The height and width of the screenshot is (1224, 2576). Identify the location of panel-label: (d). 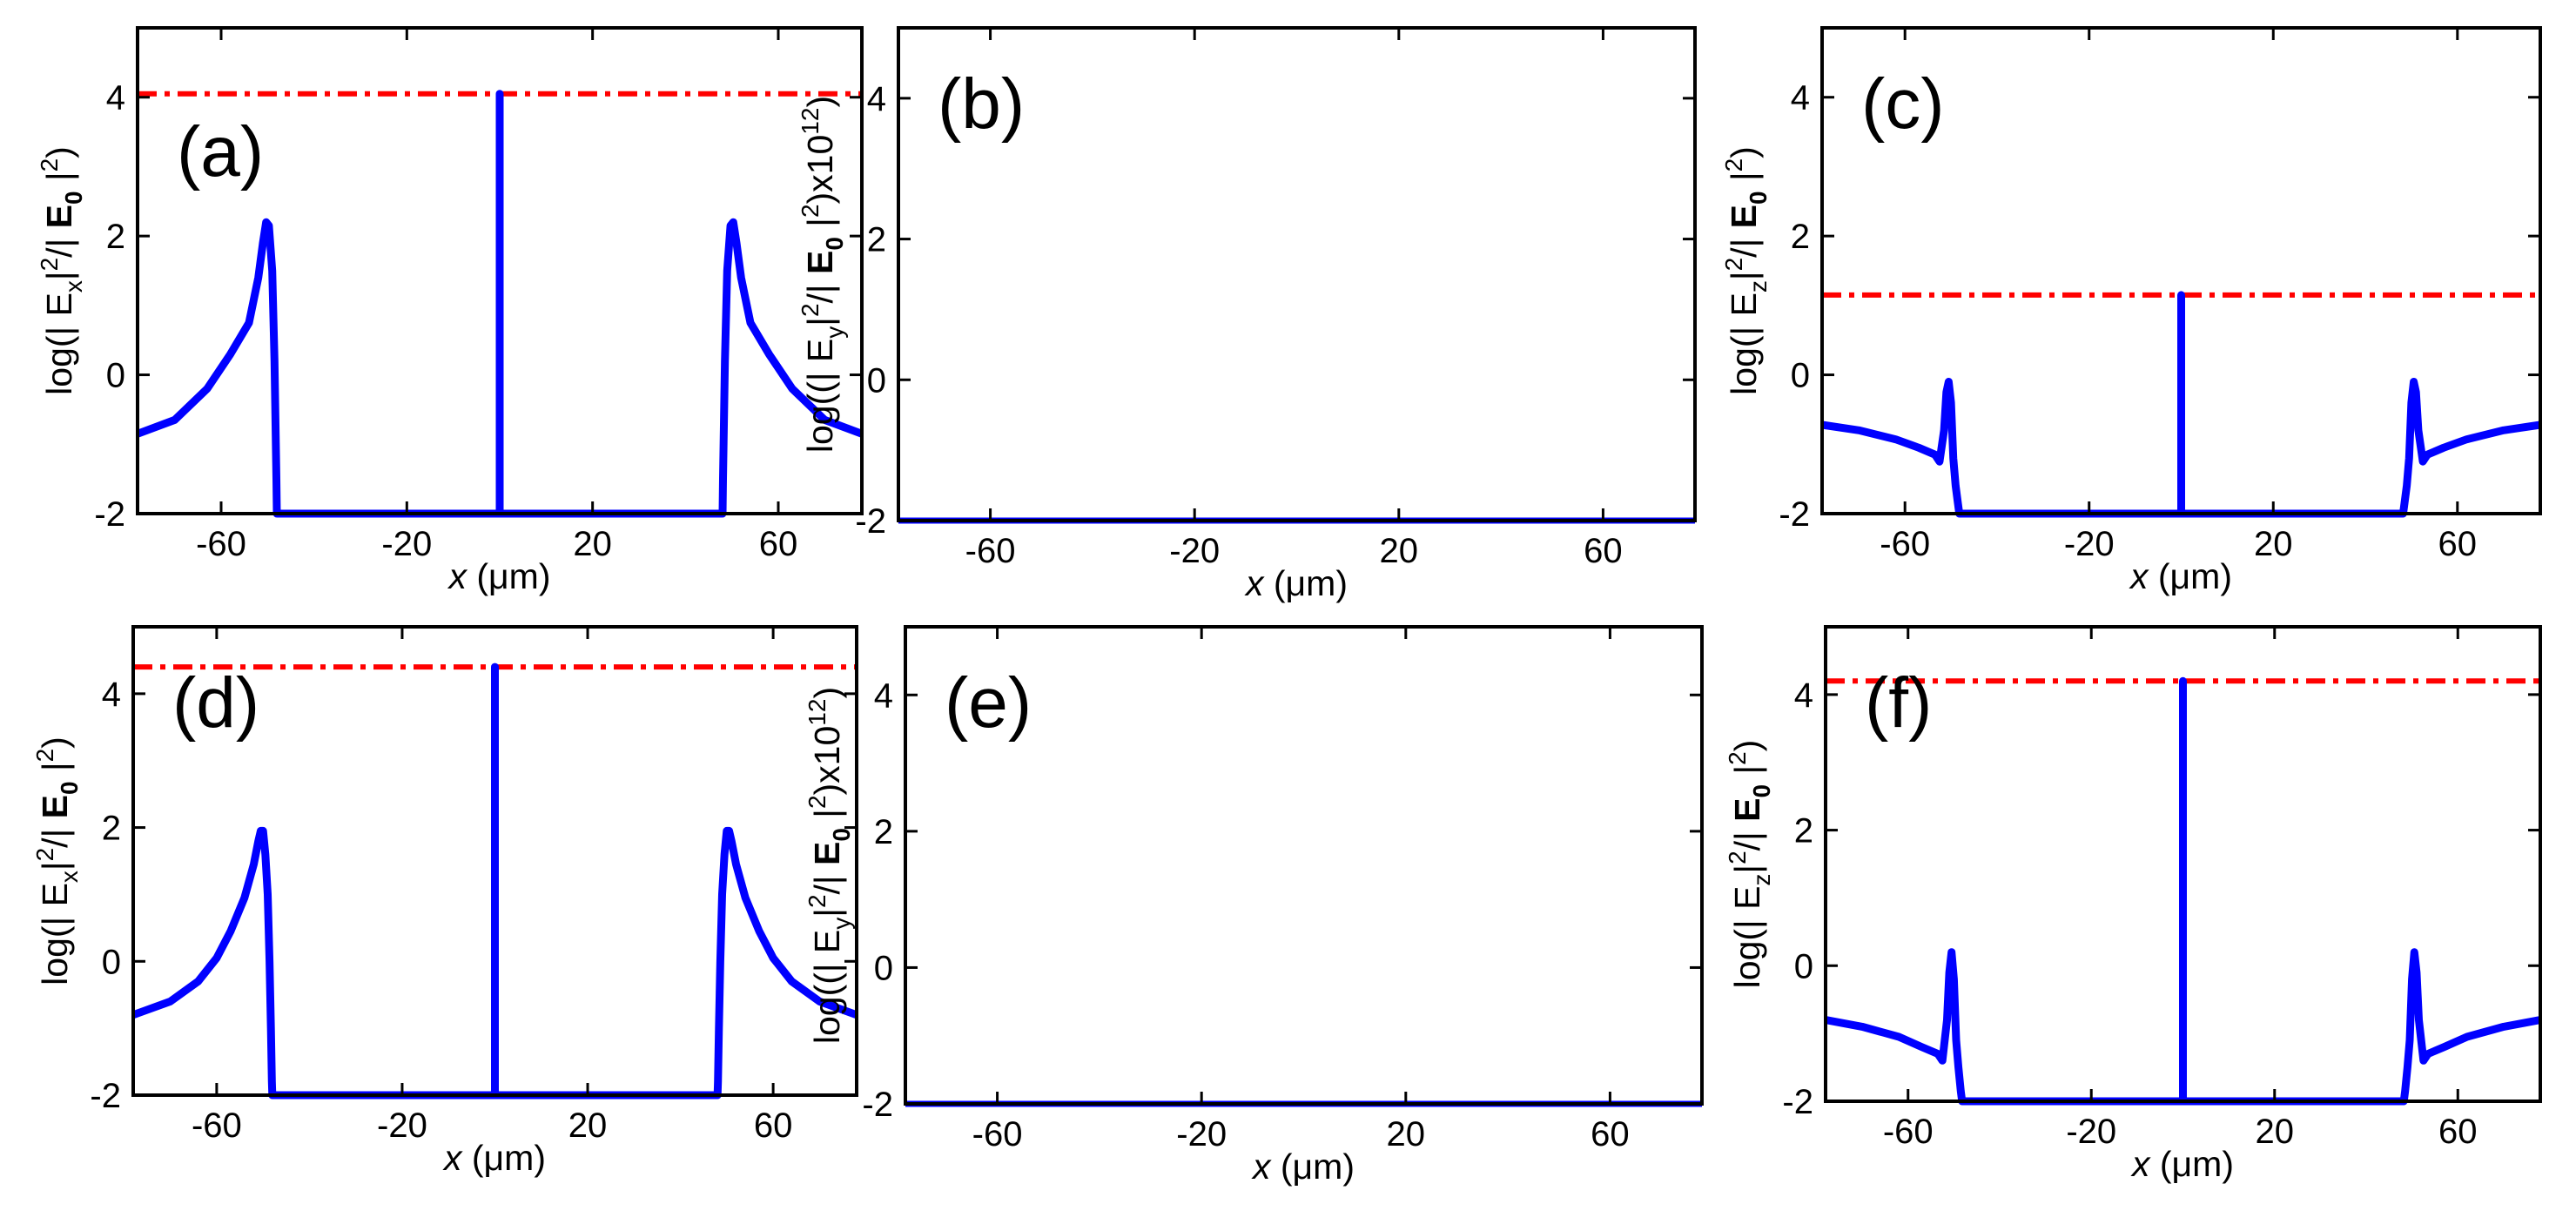
(215, 703).